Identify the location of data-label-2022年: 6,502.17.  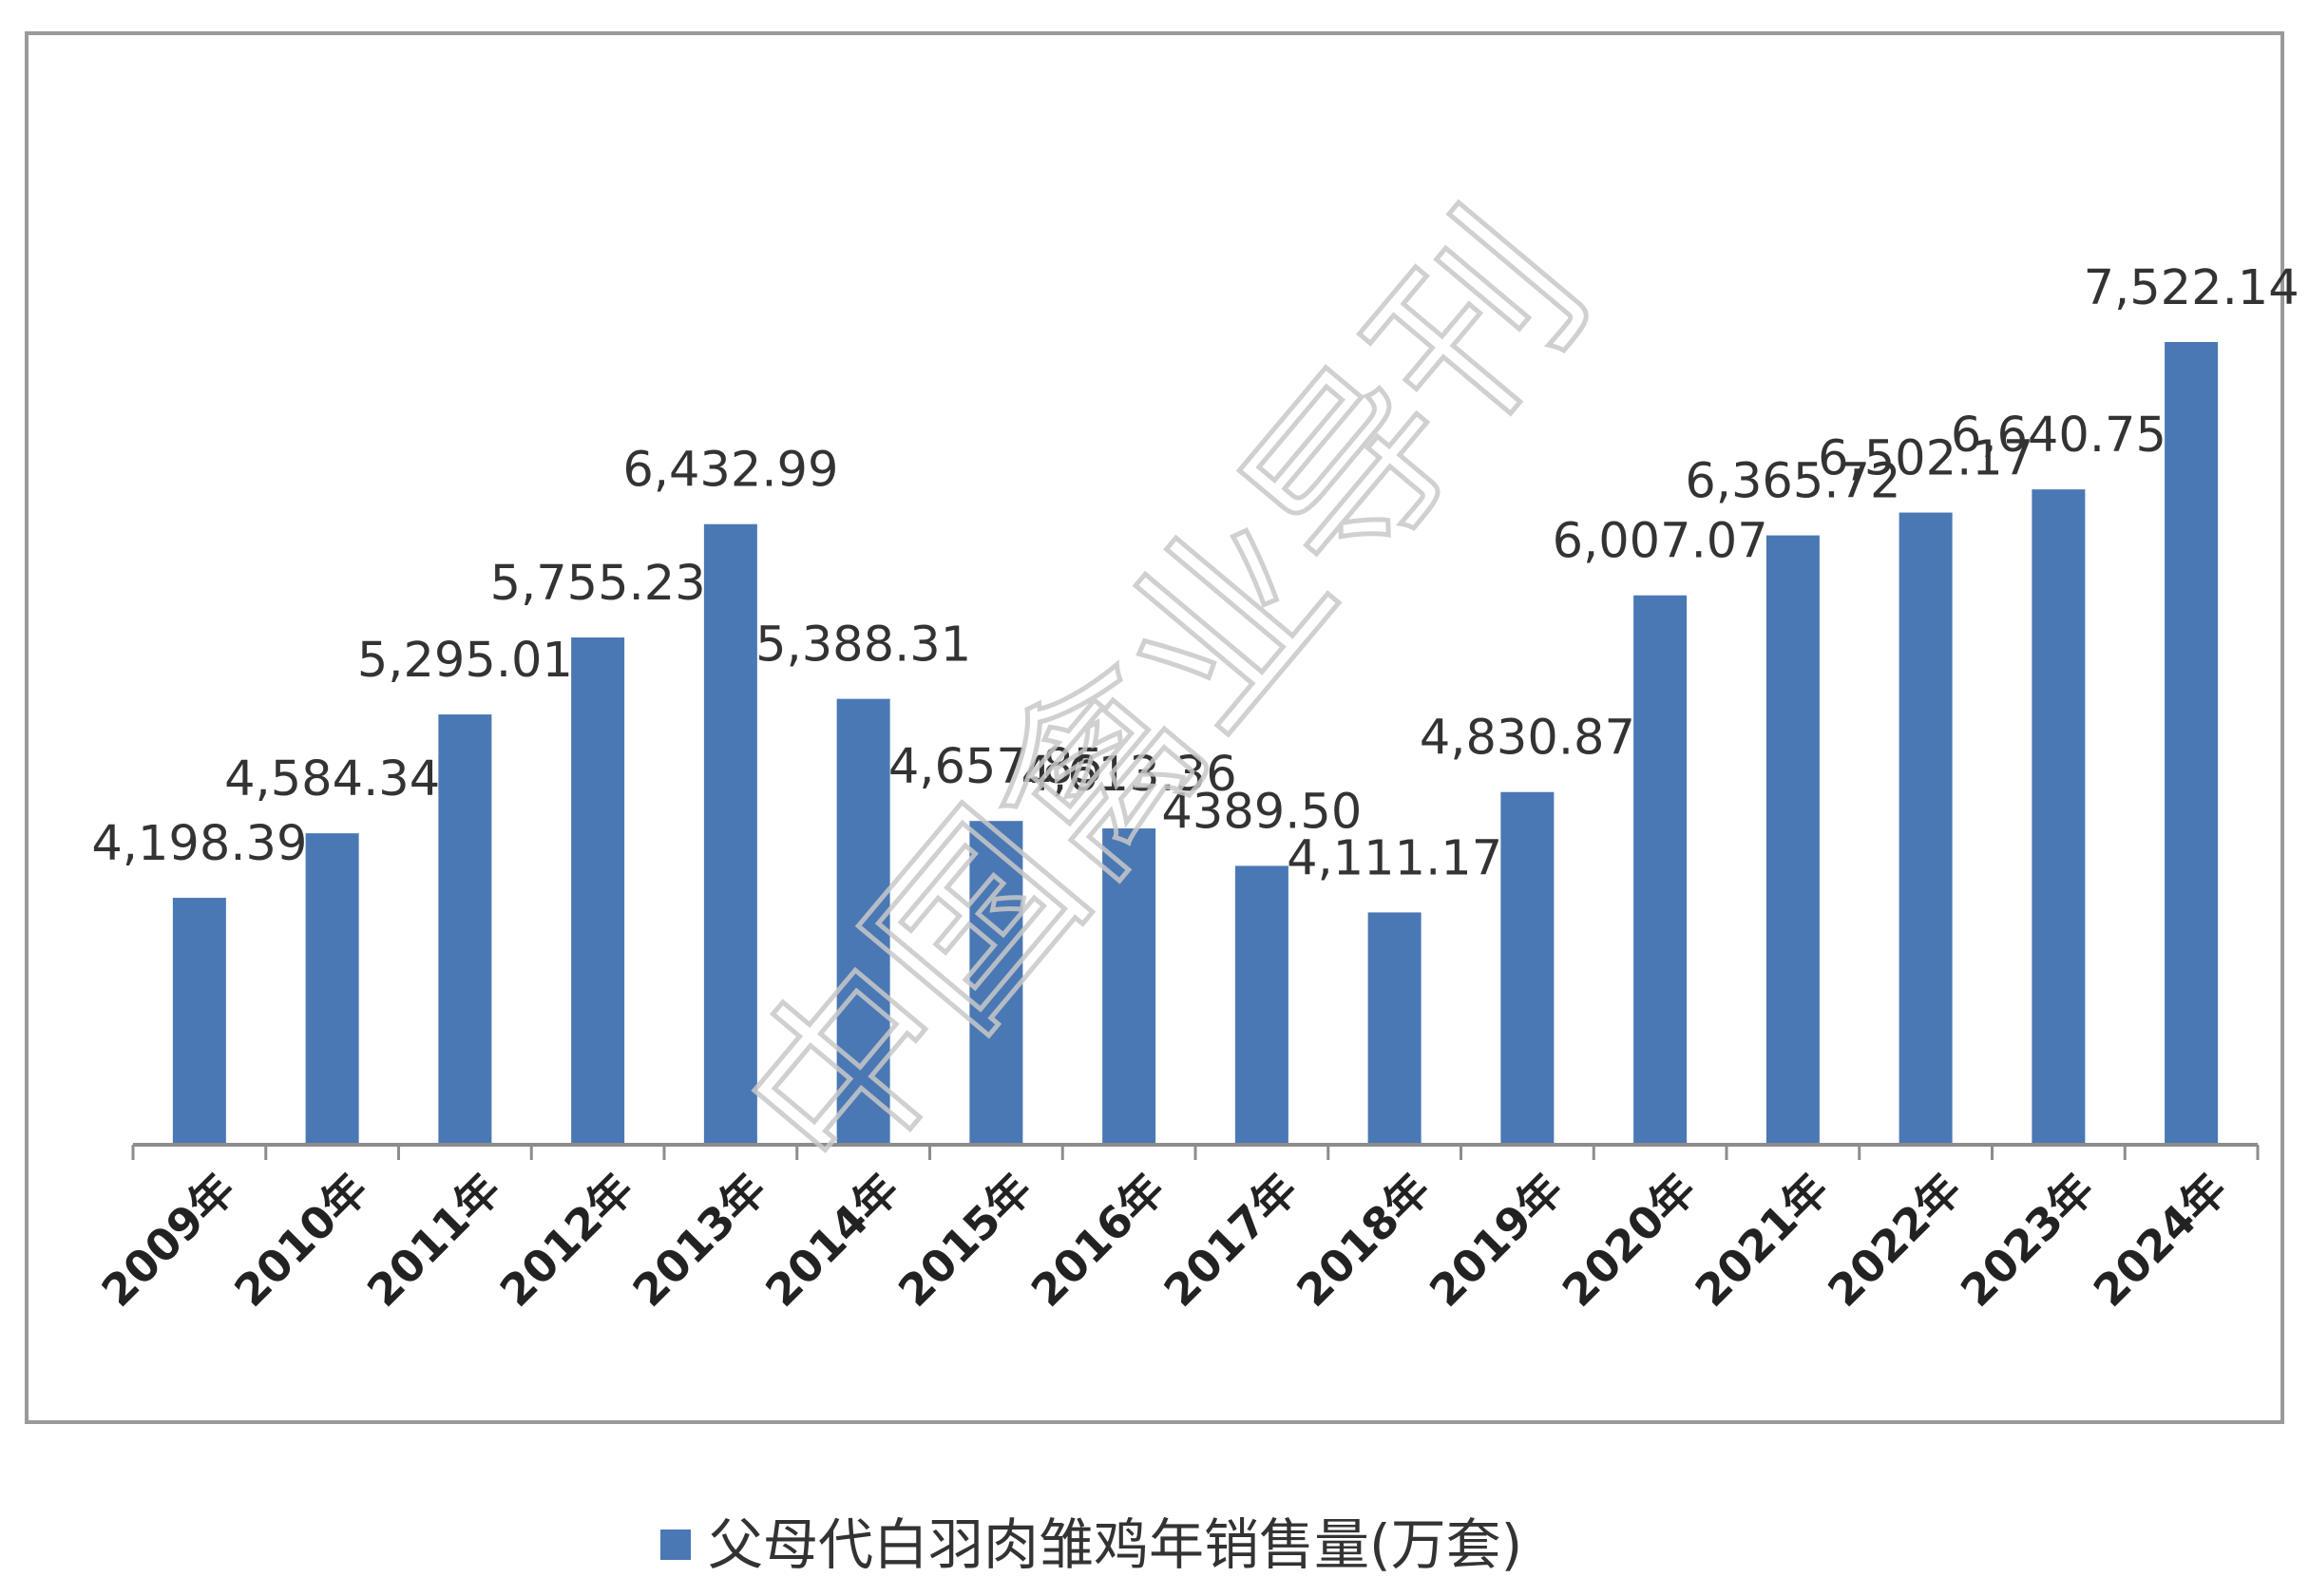
(1925, 459).